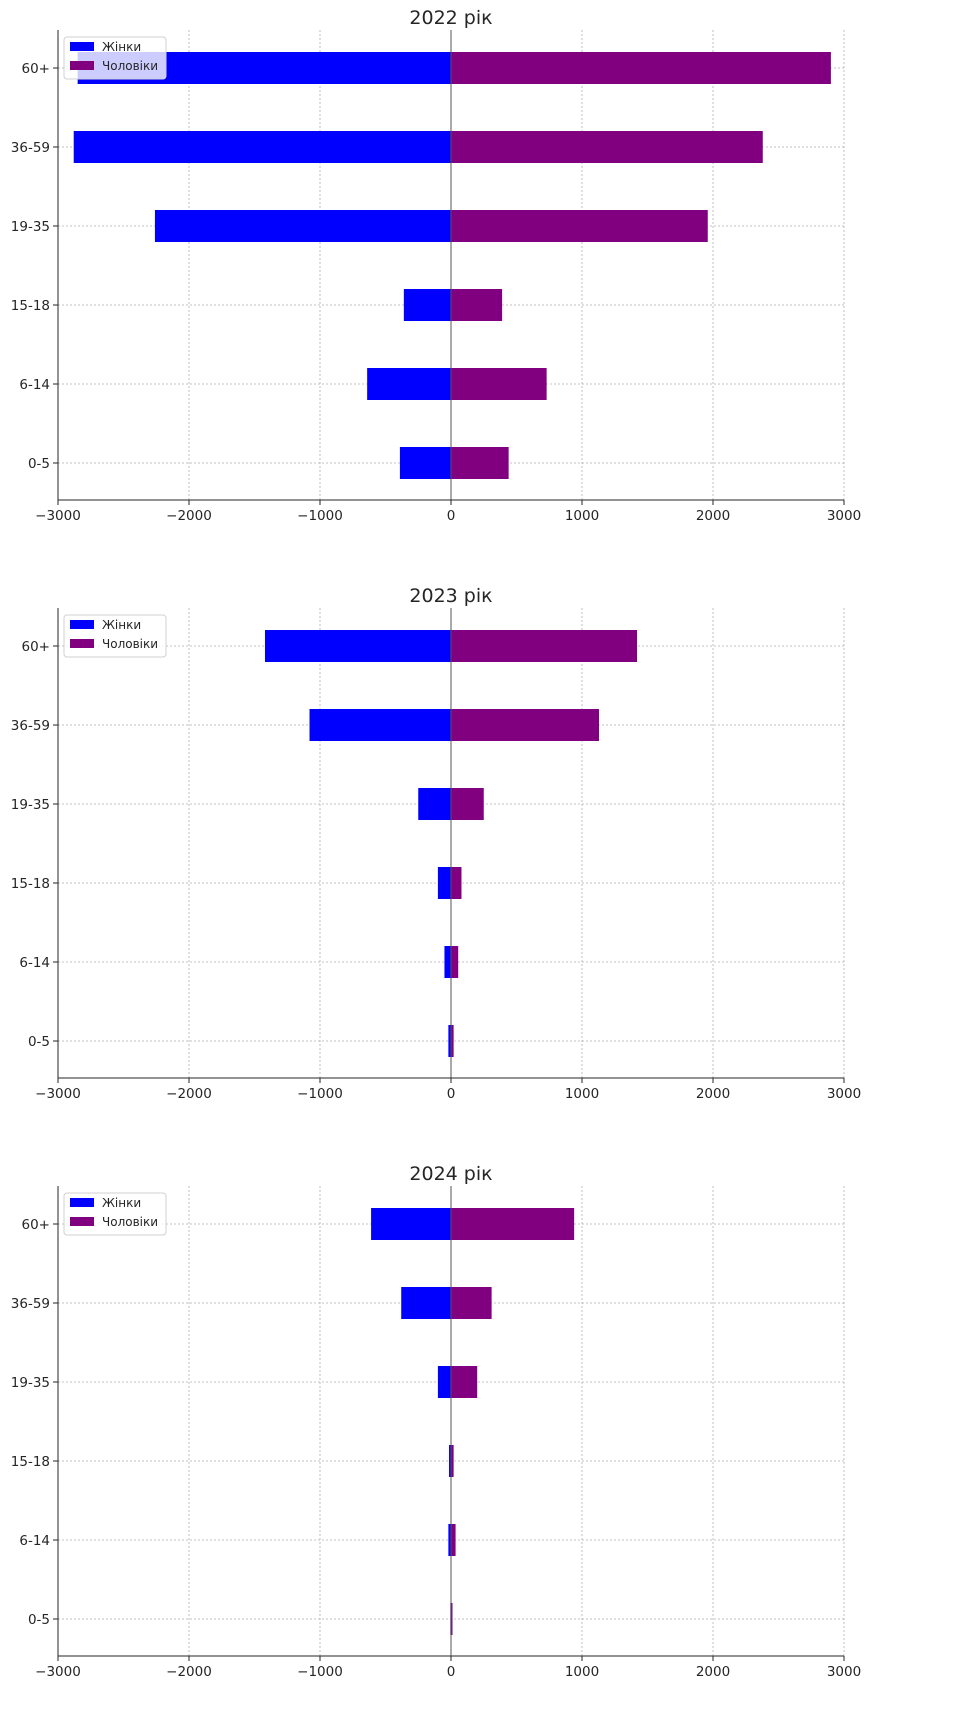 This screenshot has width=962, height=1734. I want to click on chart-title: 2022 рік, so click(450, 18).